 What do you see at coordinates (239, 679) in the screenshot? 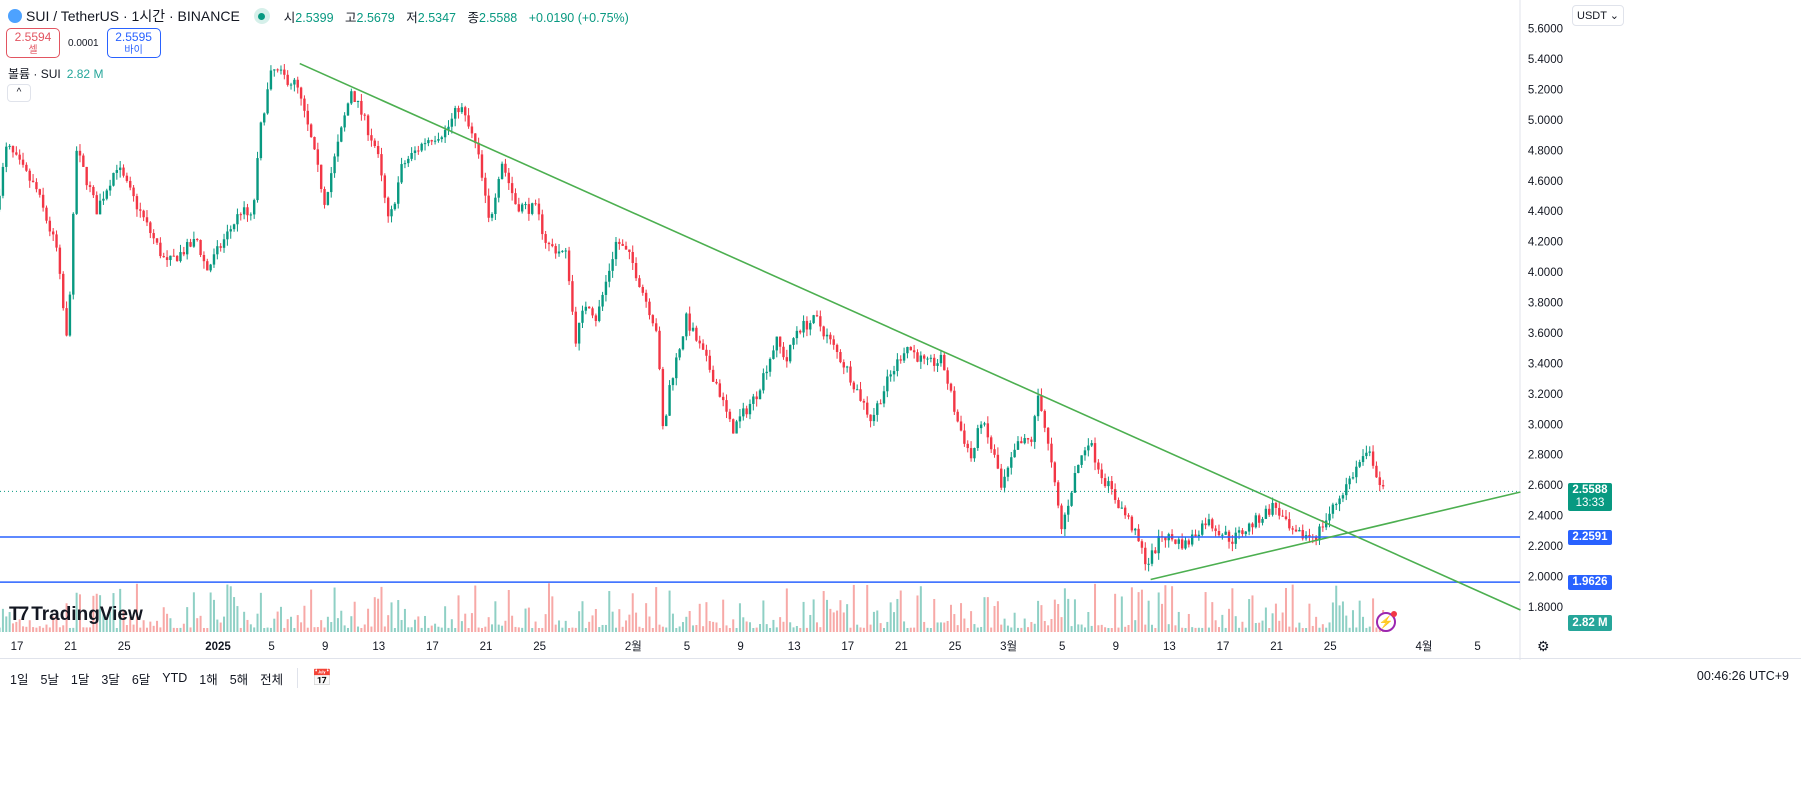
I see `range-5y: 5해` at bounding box center [239, 679].